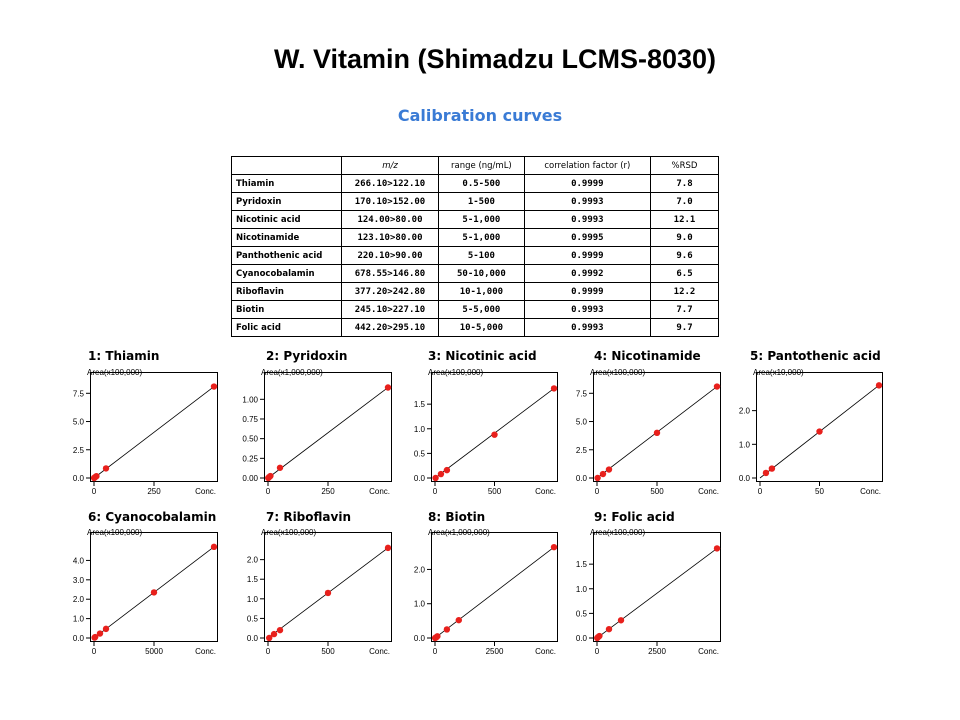 The image size is (960, 720). I want to click on table-cell: 266.10>122.10, so click(390, 183).